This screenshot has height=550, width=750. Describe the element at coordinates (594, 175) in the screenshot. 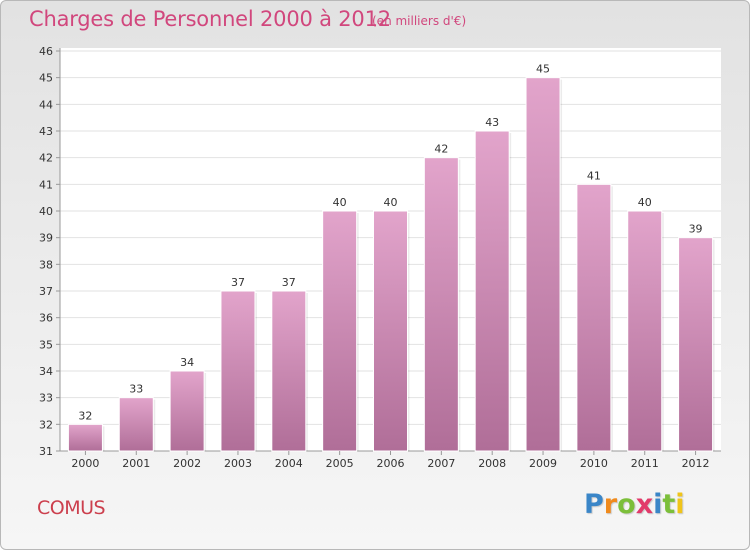

I see `bar-value-label: 41` at that location.